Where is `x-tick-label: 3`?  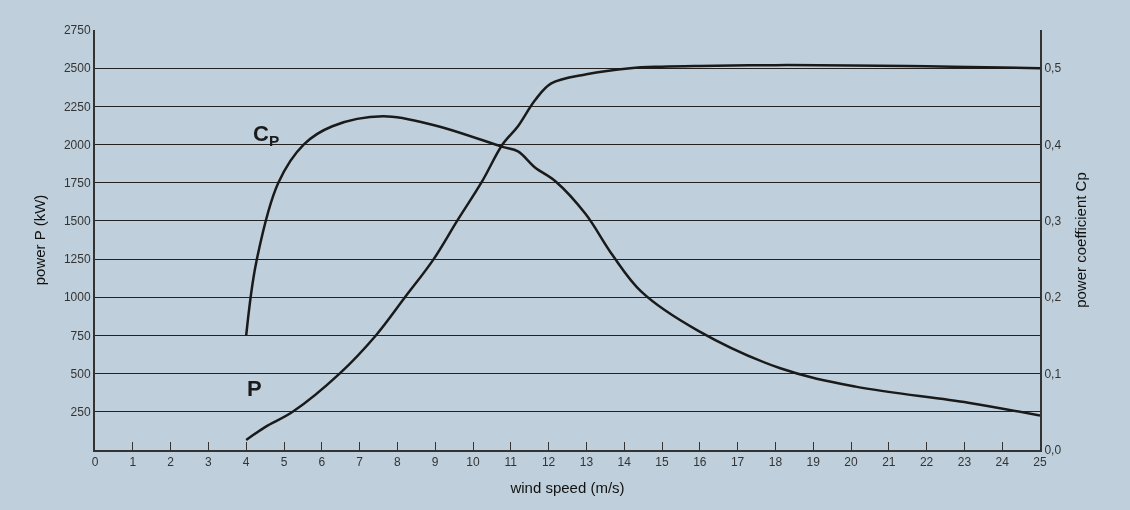
x-tick-label: 3 is located at coordinates (209, 462).